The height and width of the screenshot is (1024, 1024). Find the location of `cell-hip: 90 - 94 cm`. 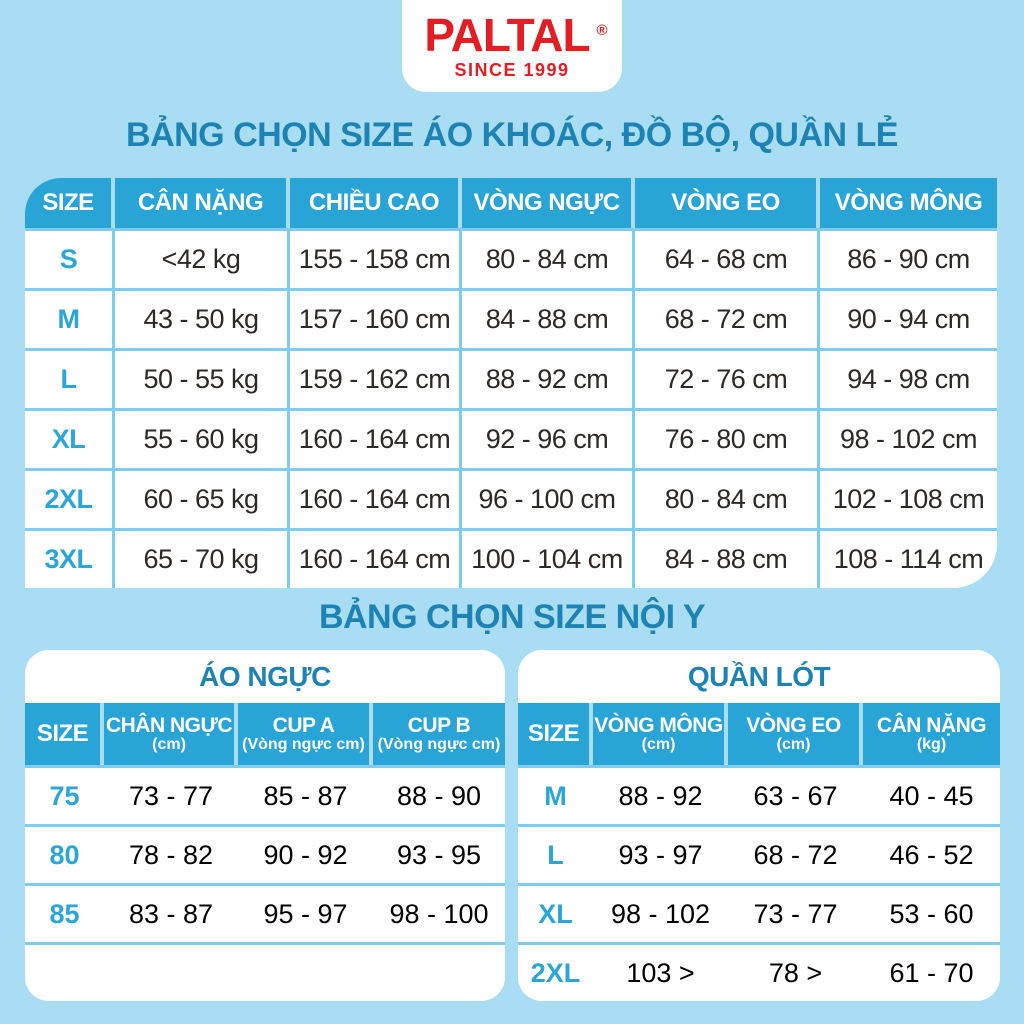

cell-hip: 90 - 94 cm is located at coordinates (908, 319).